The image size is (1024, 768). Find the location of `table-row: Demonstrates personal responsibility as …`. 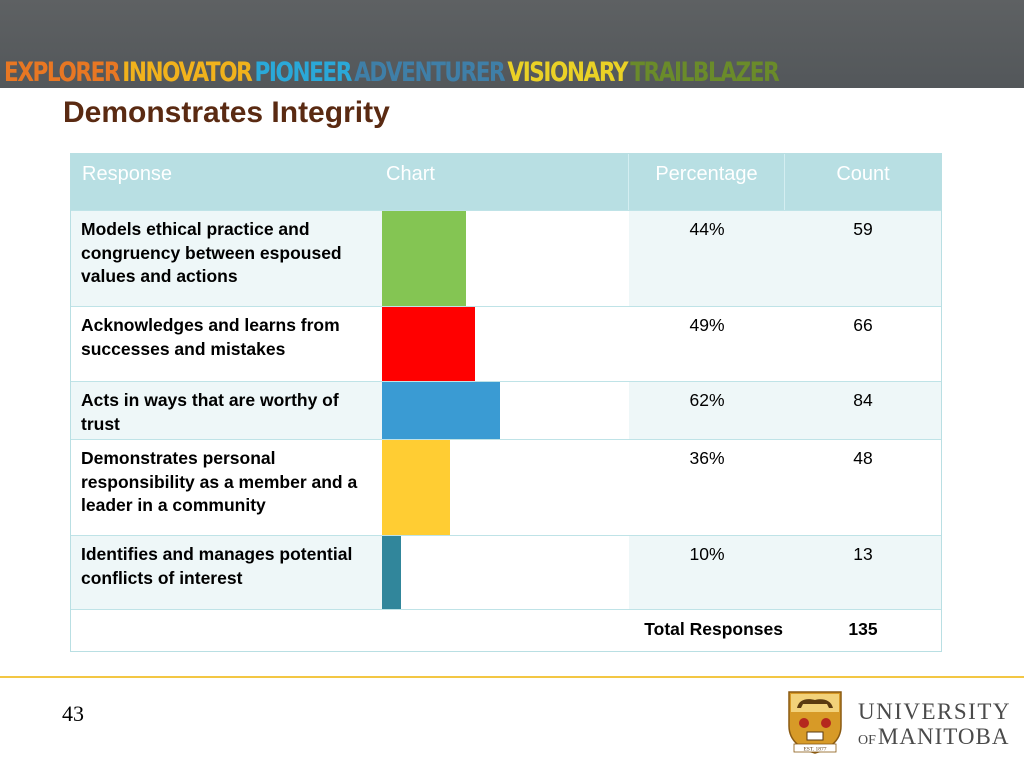

table-row: Demonstrates personal responsibility as … is located at coordinates (506, 487).